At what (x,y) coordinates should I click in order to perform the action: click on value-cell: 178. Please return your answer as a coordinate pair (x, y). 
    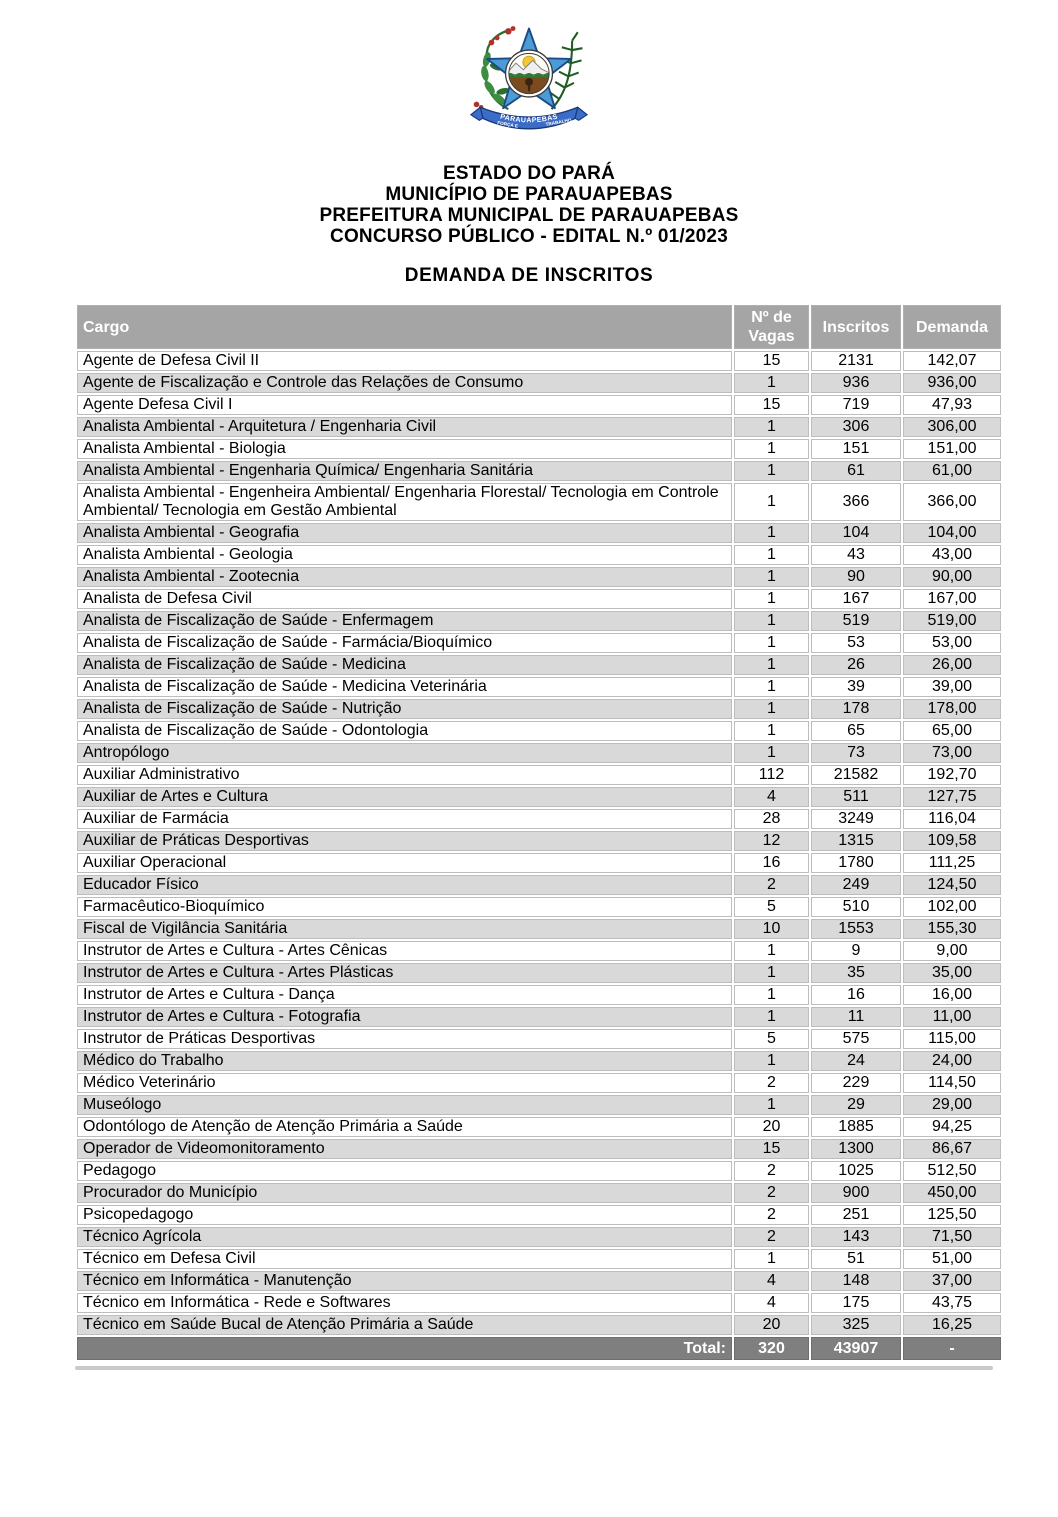
    Looking at the image, I should click on (856, 709).